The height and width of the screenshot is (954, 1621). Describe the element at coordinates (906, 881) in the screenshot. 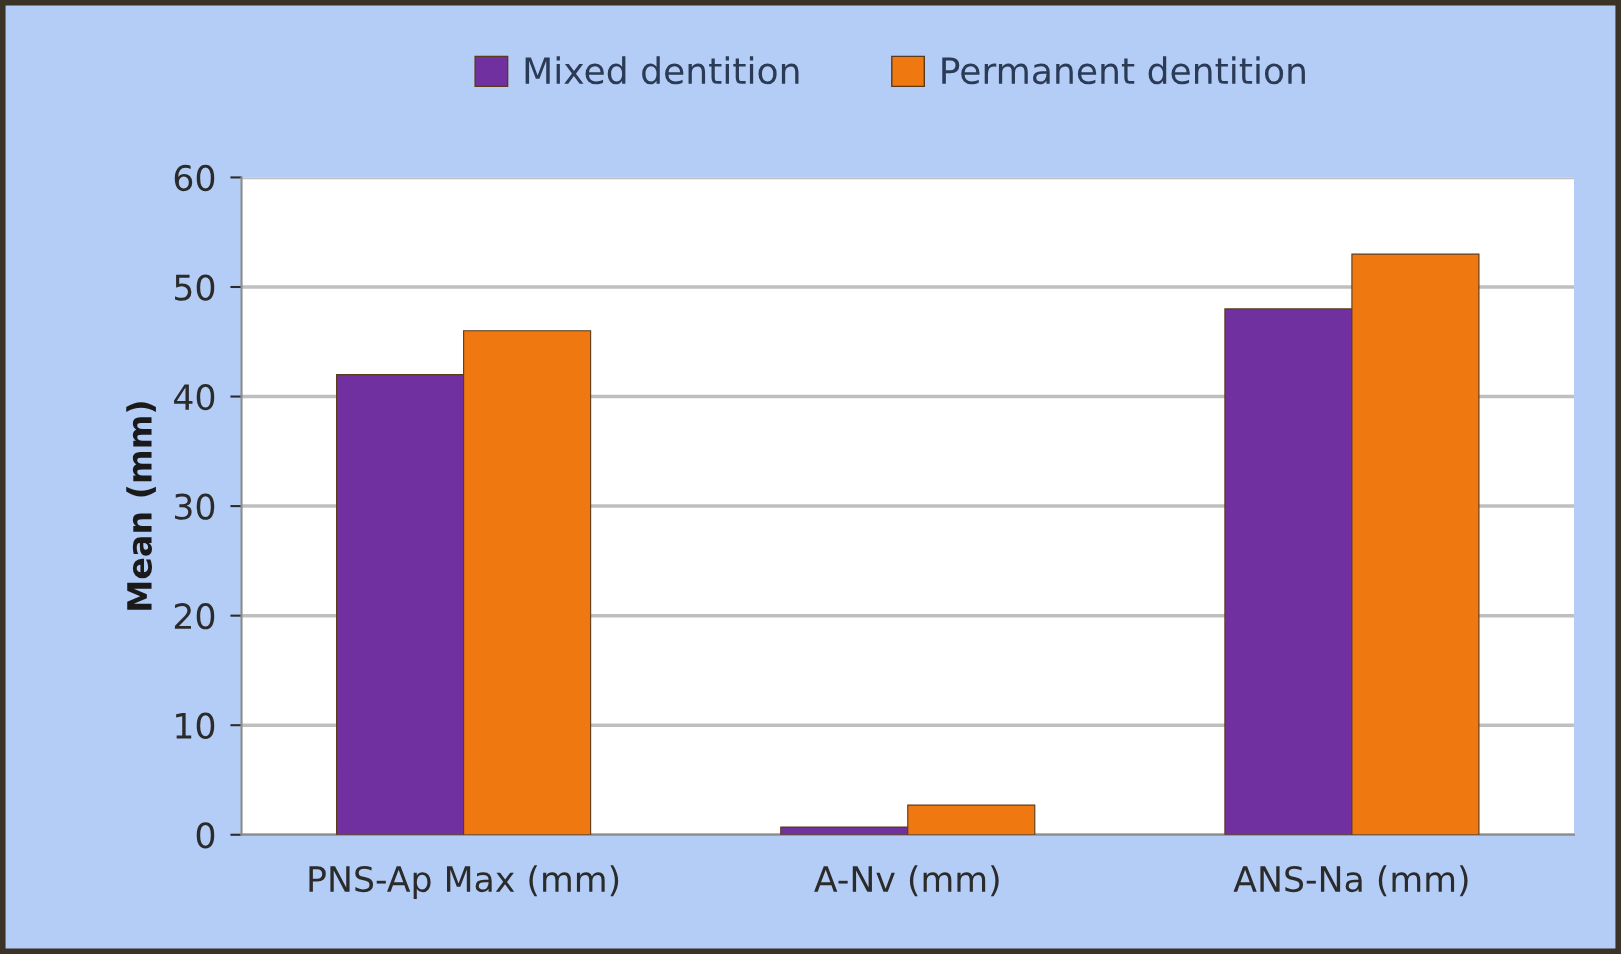

I see `x-tick-label: A-Nv (mm)` at that location.